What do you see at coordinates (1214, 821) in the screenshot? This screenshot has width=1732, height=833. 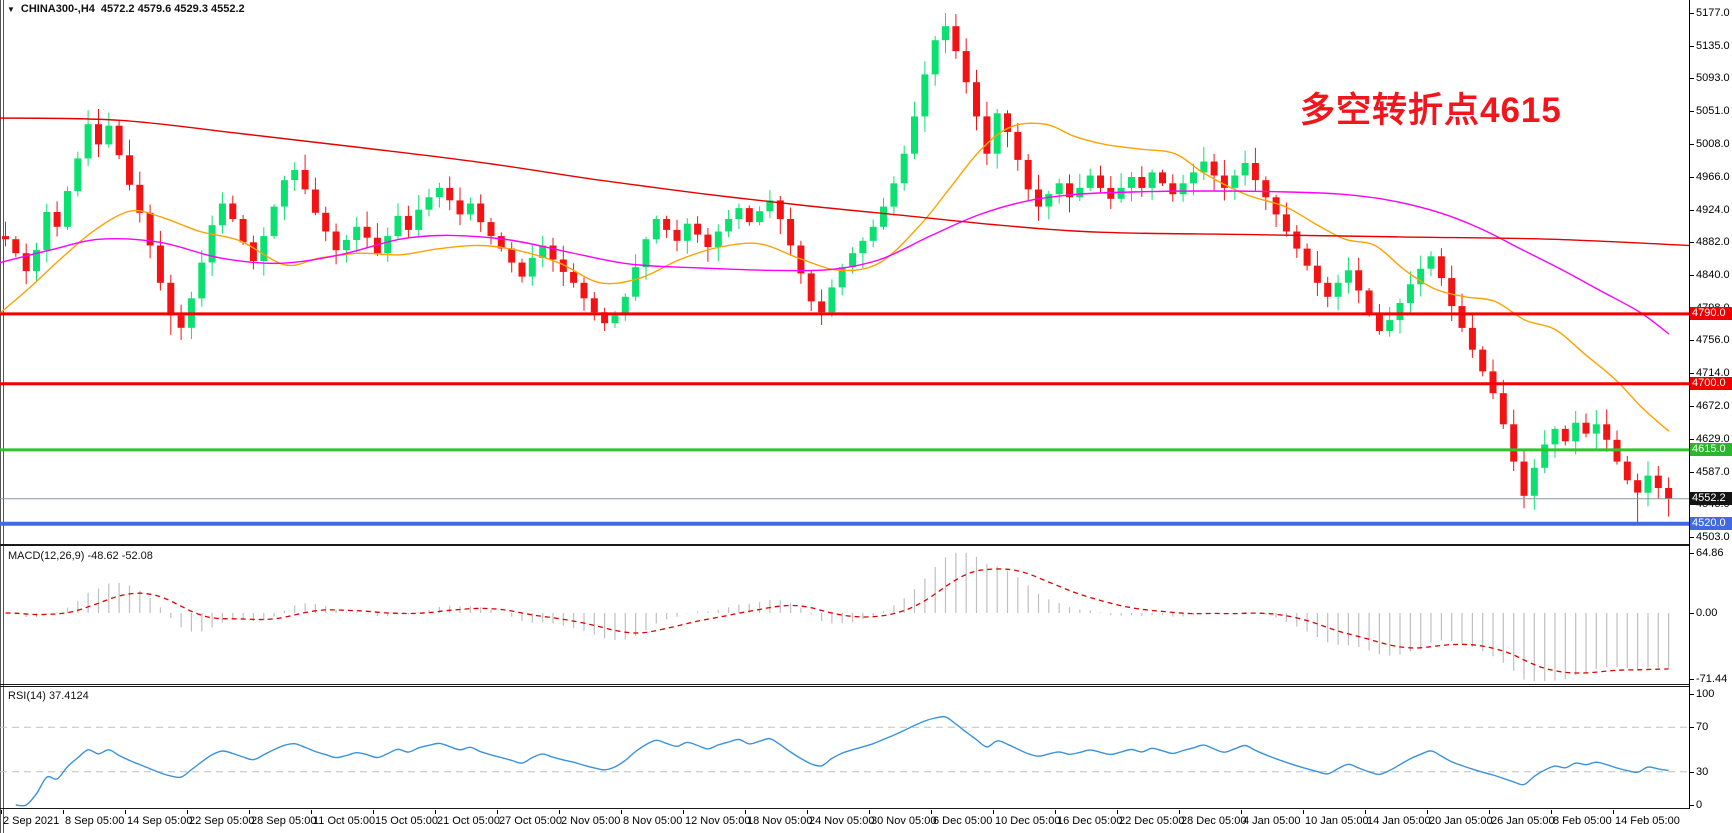 I see `time-tick-label: 28 Dec 05:00` at bounding box center [1214, 821].